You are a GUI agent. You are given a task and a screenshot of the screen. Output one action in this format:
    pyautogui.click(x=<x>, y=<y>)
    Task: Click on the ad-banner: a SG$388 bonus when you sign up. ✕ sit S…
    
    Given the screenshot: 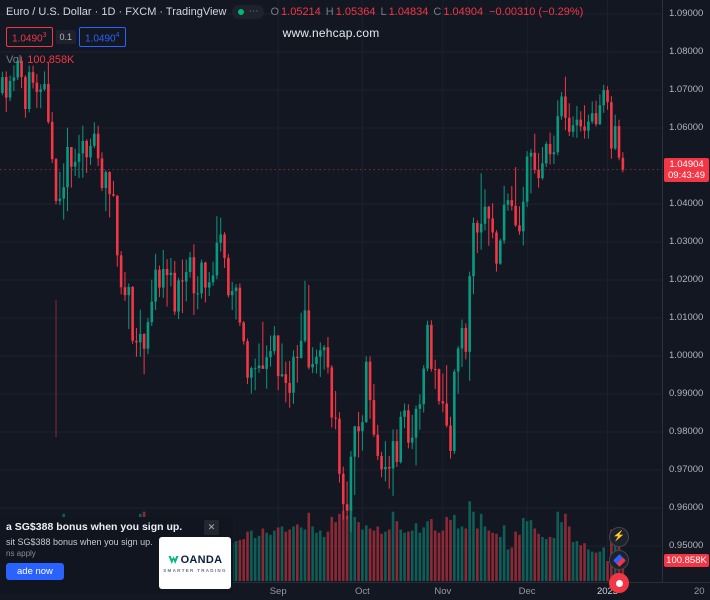 What is the action you would take?
    pyautogui.click(x=116, y=555)
    